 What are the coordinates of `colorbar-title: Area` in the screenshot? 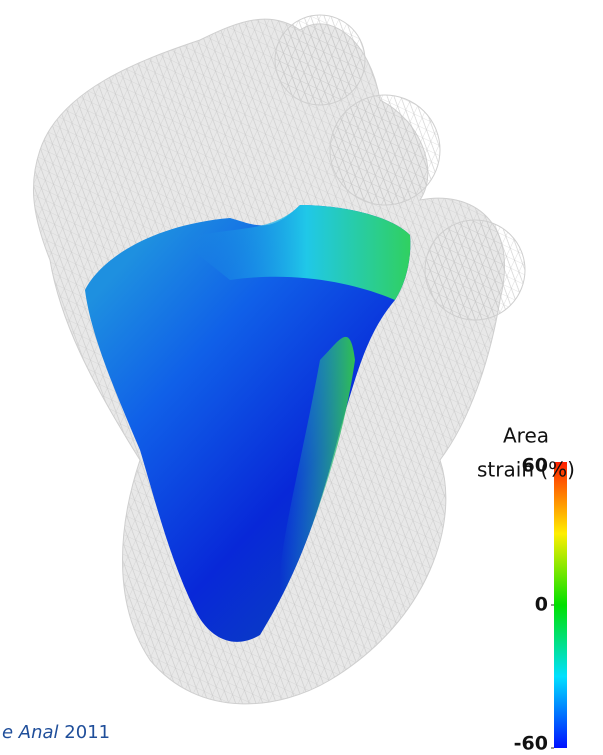 It's located at (526, 436).